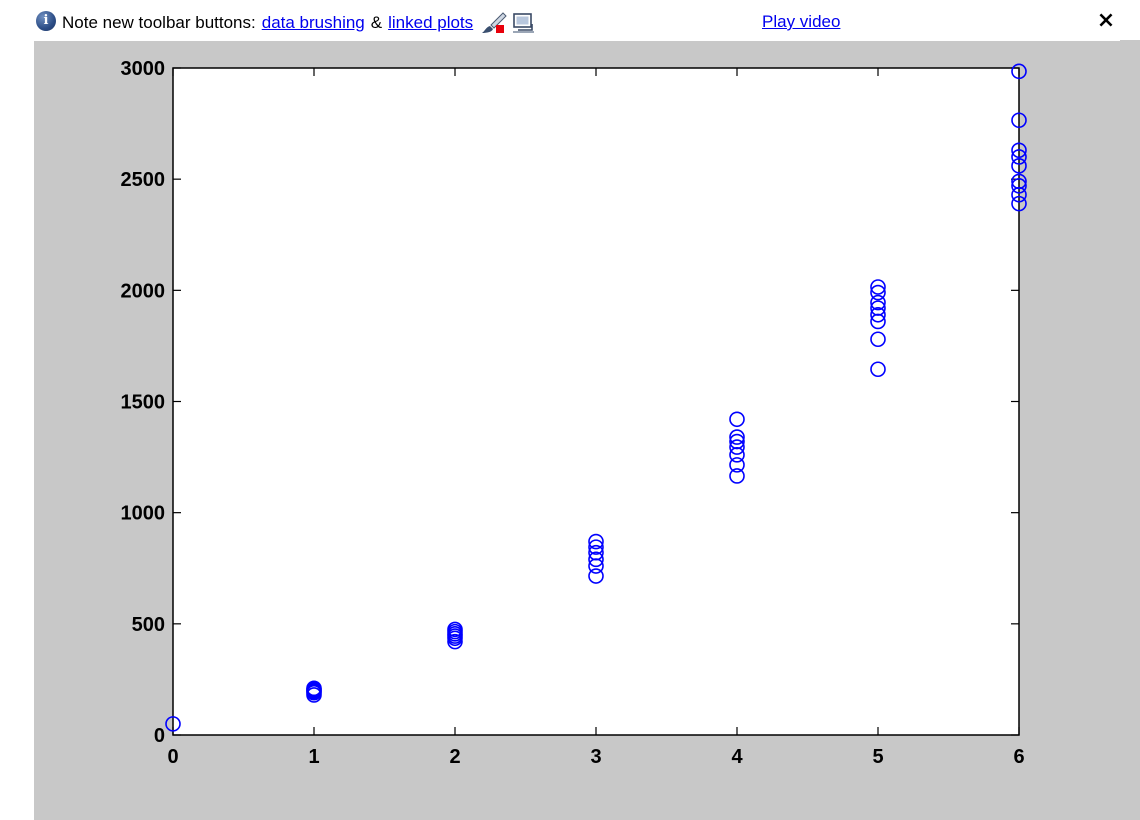 This screenshot has width=1140, height=820. I want to click on data-brushing-link: data brushing, so click(313, 22).